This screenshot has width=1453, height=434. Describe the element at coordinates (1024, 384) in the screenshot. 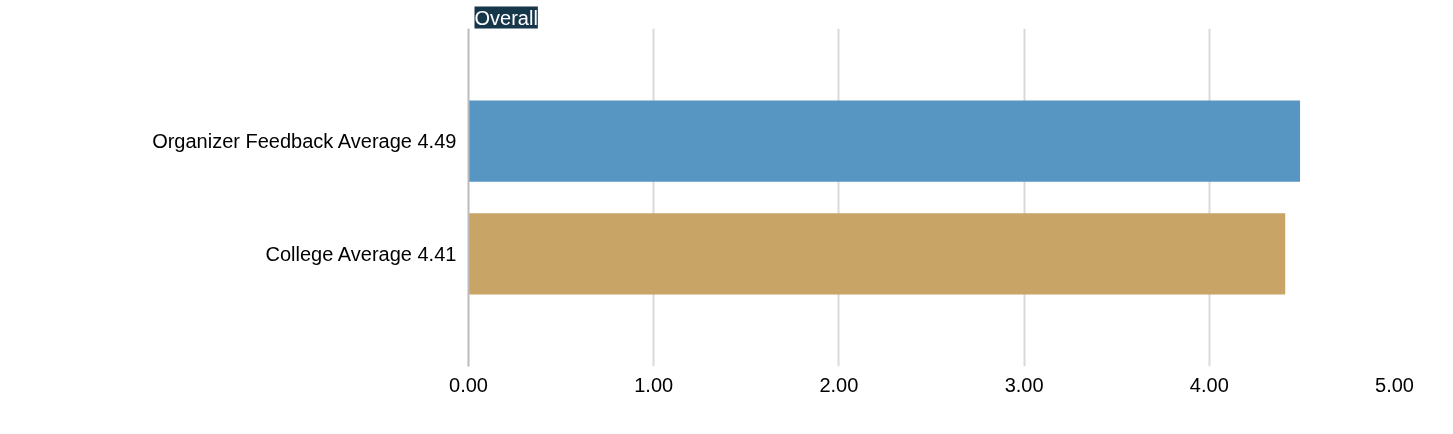

I see `x-tick-label: 3.00` at that location.